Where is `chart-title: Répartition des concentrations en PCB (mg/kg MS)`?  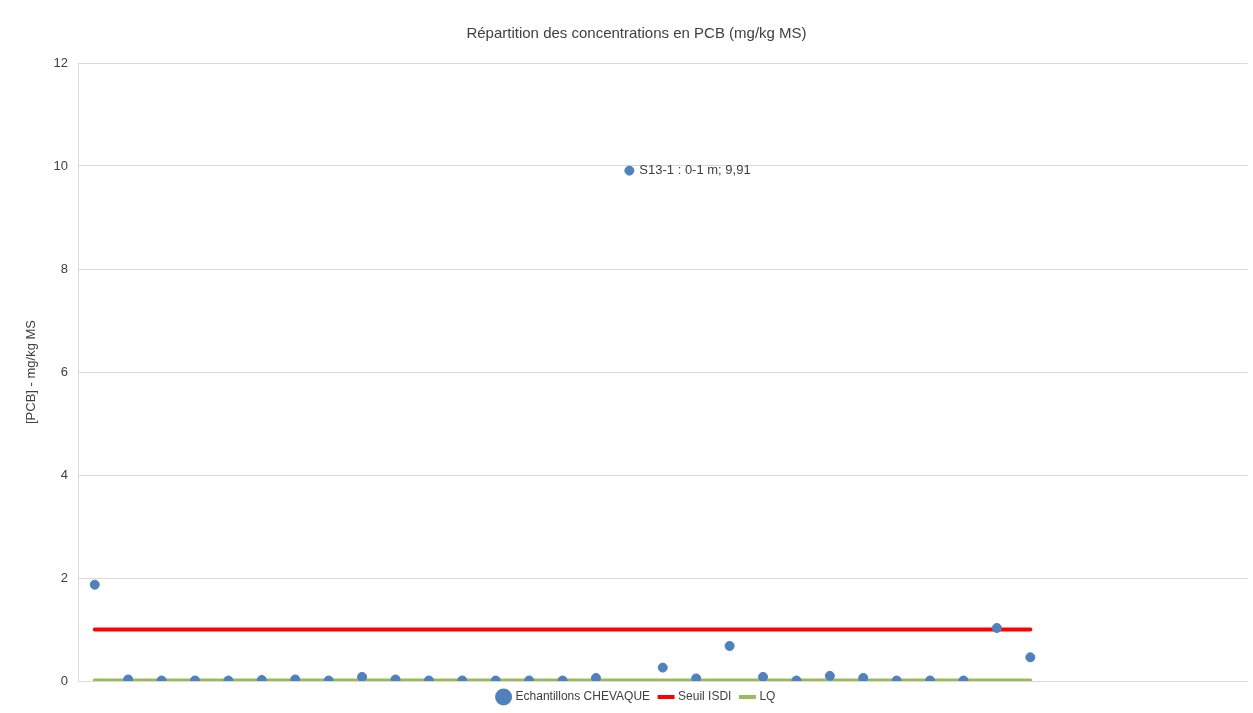
chart-title: Répartition des concentrations en PCB (mg/kg MS) is located at coordinates (636, 33).